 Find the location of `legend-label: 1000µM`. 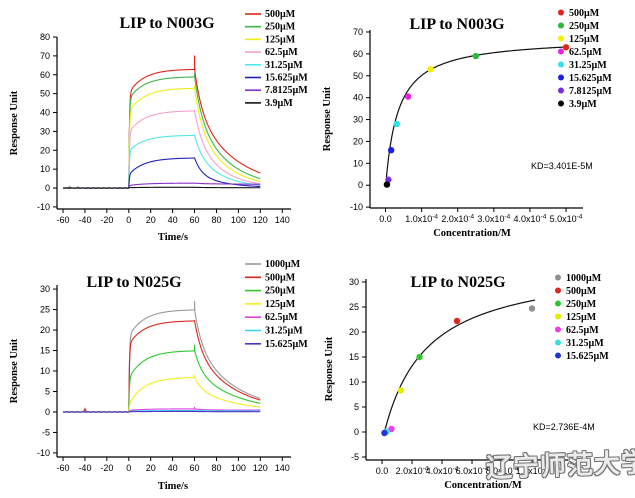

legend-label: 1000µM is located at coordinates (283, 264).